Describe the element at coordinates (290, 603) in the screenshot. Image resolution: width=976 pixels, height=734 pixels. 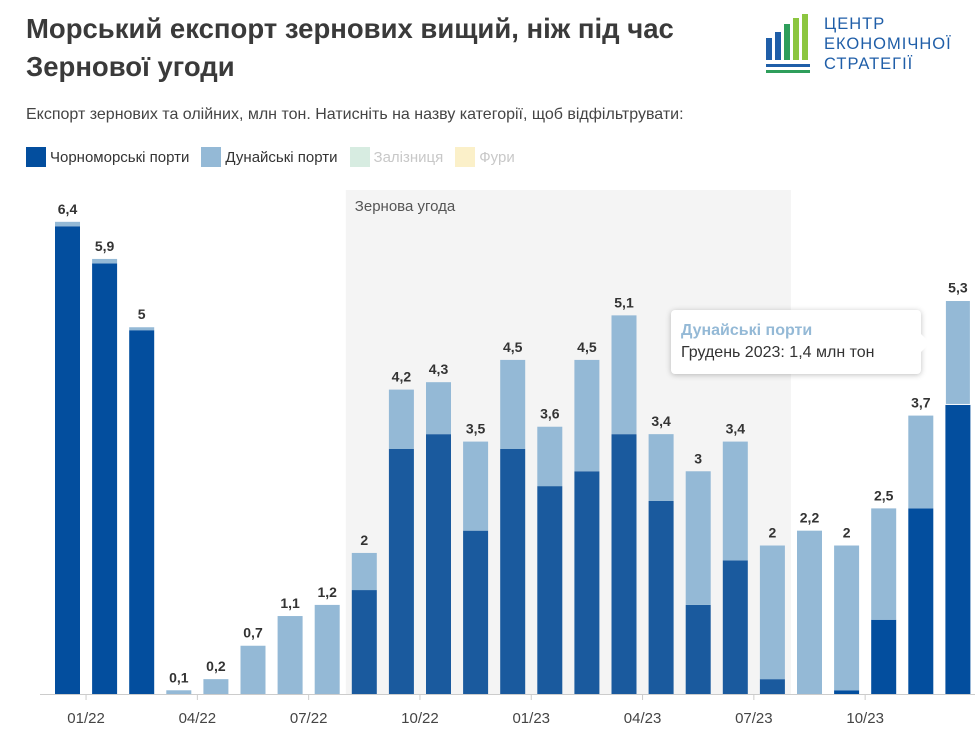
I see `bar-total-label: 1,1` at that location.